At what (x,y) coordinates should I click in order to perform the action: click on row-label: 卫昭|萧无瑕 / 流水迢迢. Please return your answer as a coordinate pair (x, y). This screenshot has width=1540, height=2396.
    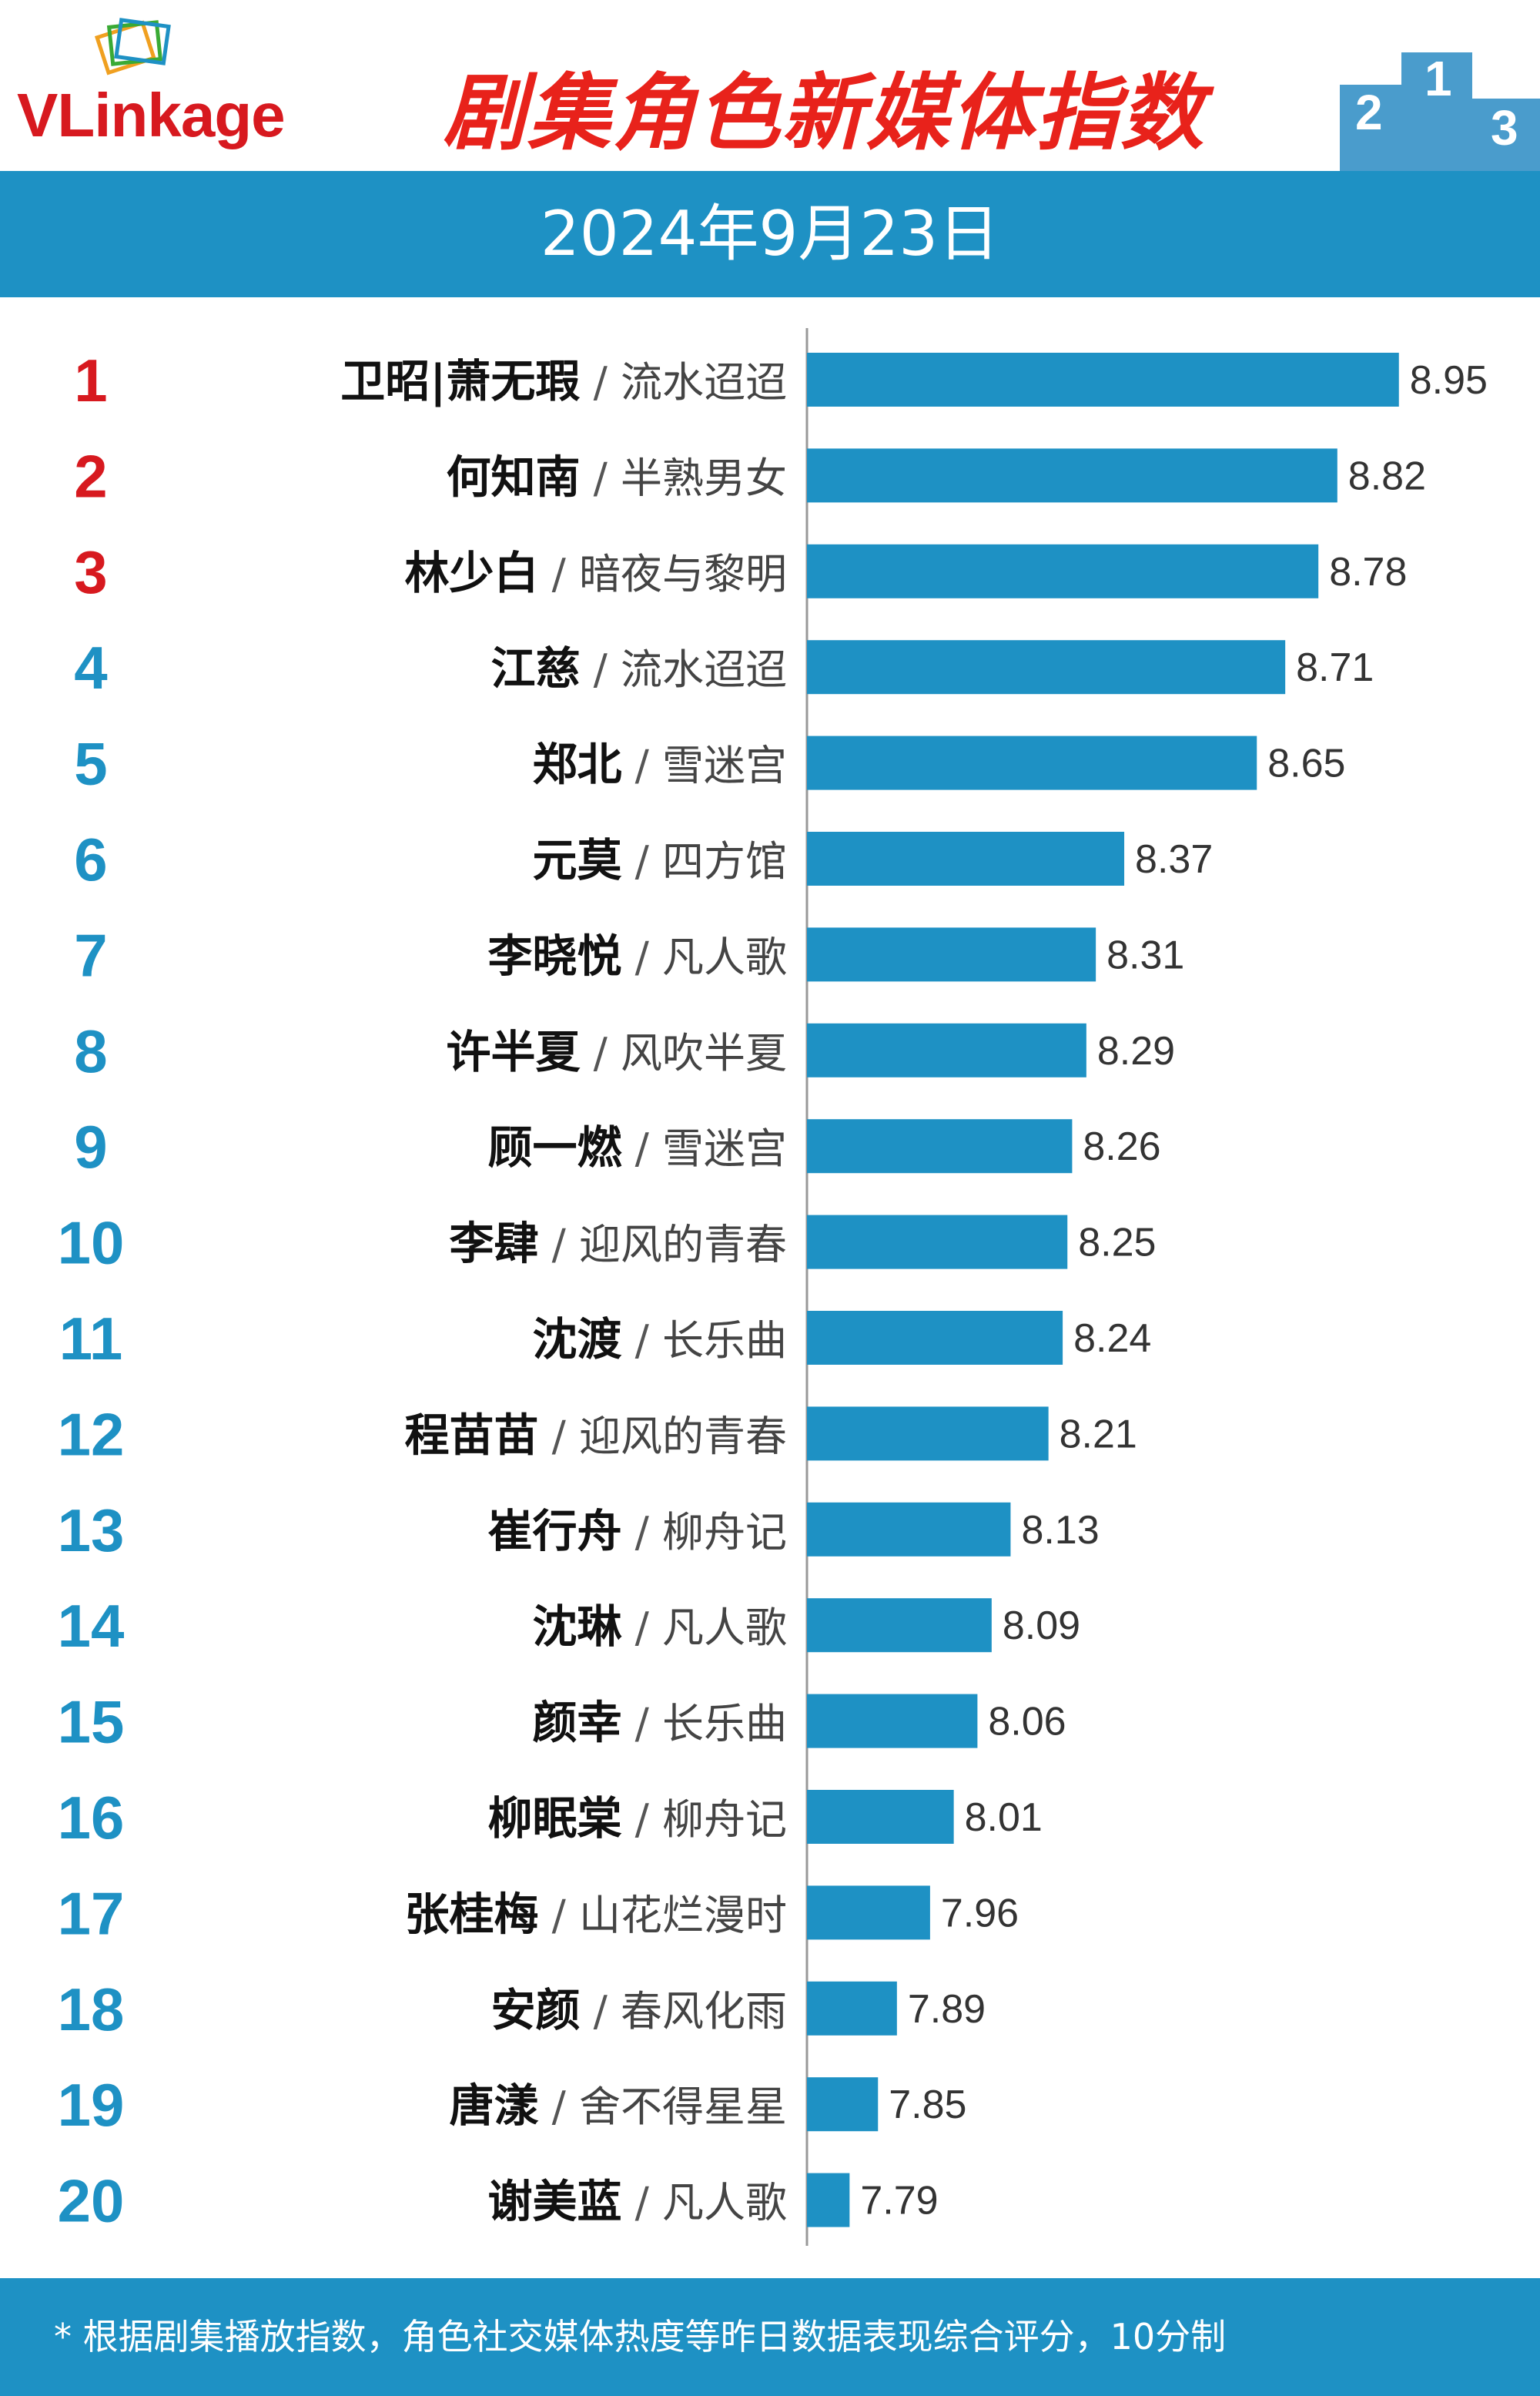
    Looking at the image, I should click on (563, 381).